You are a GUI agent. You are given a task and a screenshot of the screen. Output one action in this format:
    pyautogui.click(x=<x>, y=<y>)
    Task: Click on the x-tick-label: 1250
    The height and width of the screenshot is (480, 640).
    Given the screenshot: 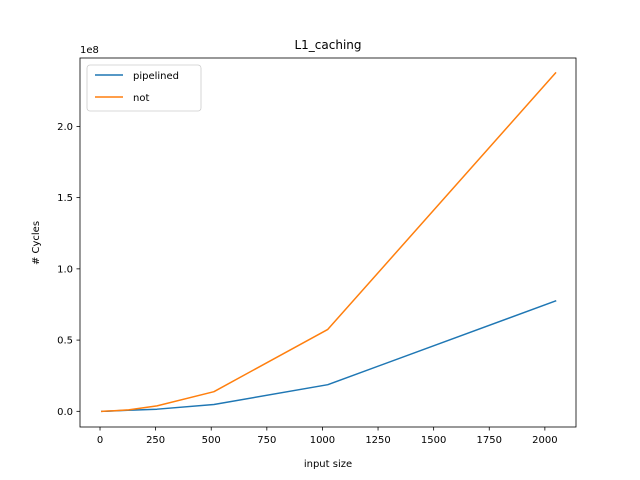 What is the action you would take?
    pyautogui.click(x=377, y=440)
    